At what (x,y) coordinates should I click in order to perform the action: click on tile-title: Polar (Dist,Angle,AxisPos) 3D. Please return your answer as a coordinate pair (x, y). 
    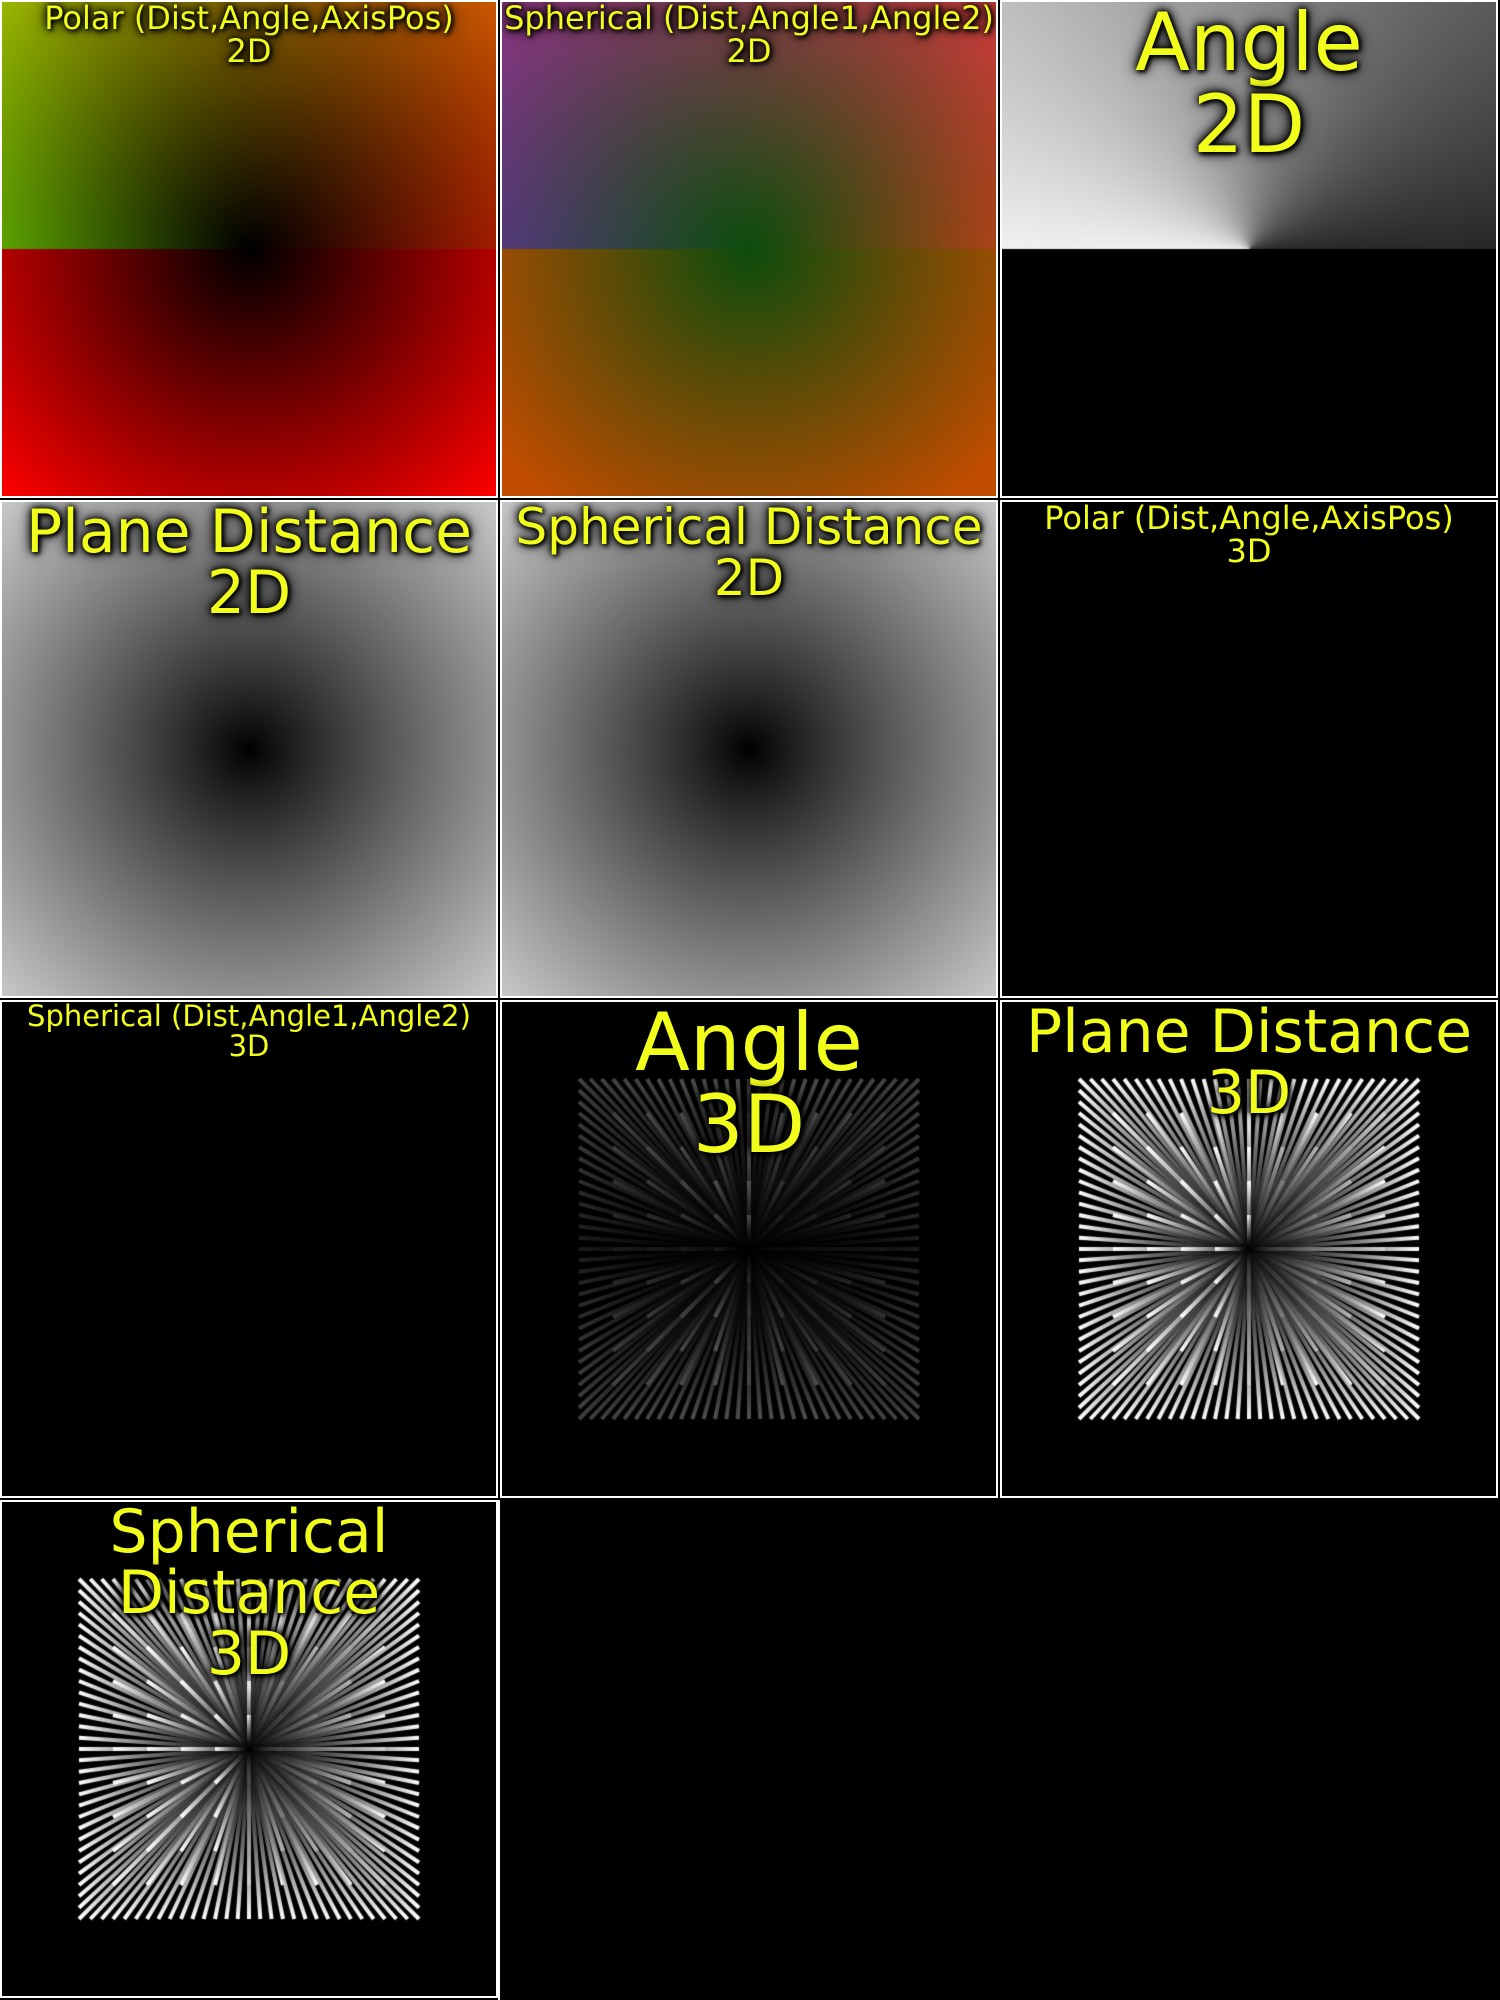
    Looking at the image, I should click on (1249, 535).